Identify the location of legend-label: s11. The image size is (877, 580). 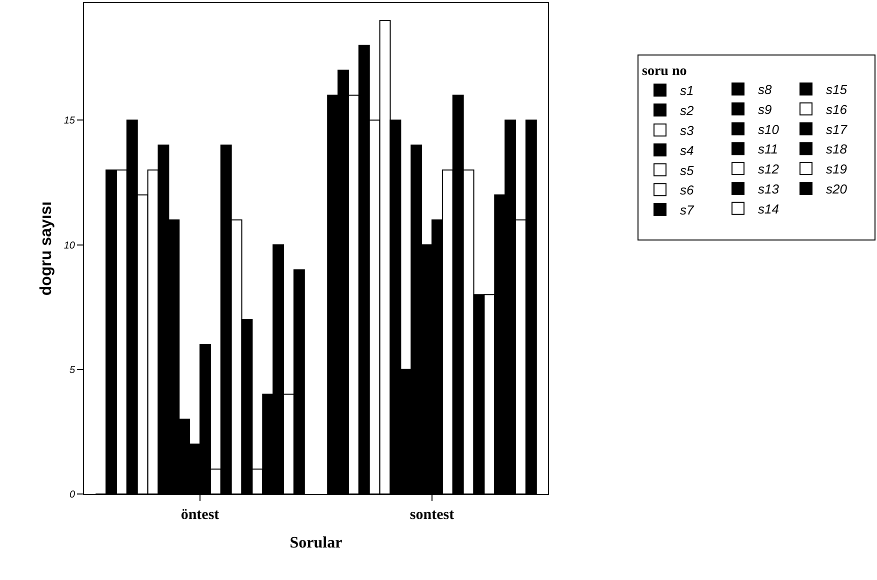
(768, 149).